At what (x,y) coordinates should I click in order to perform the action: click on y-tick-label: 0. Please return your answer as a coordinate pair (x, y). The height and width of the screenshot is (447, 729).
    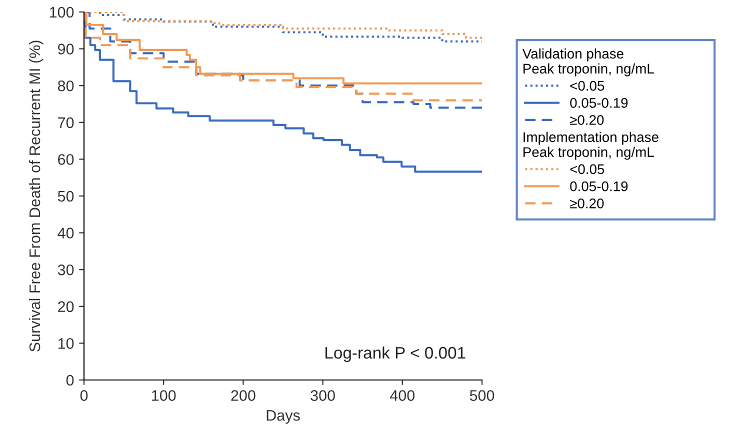
    Looking at the image, I should click on (70, 380).